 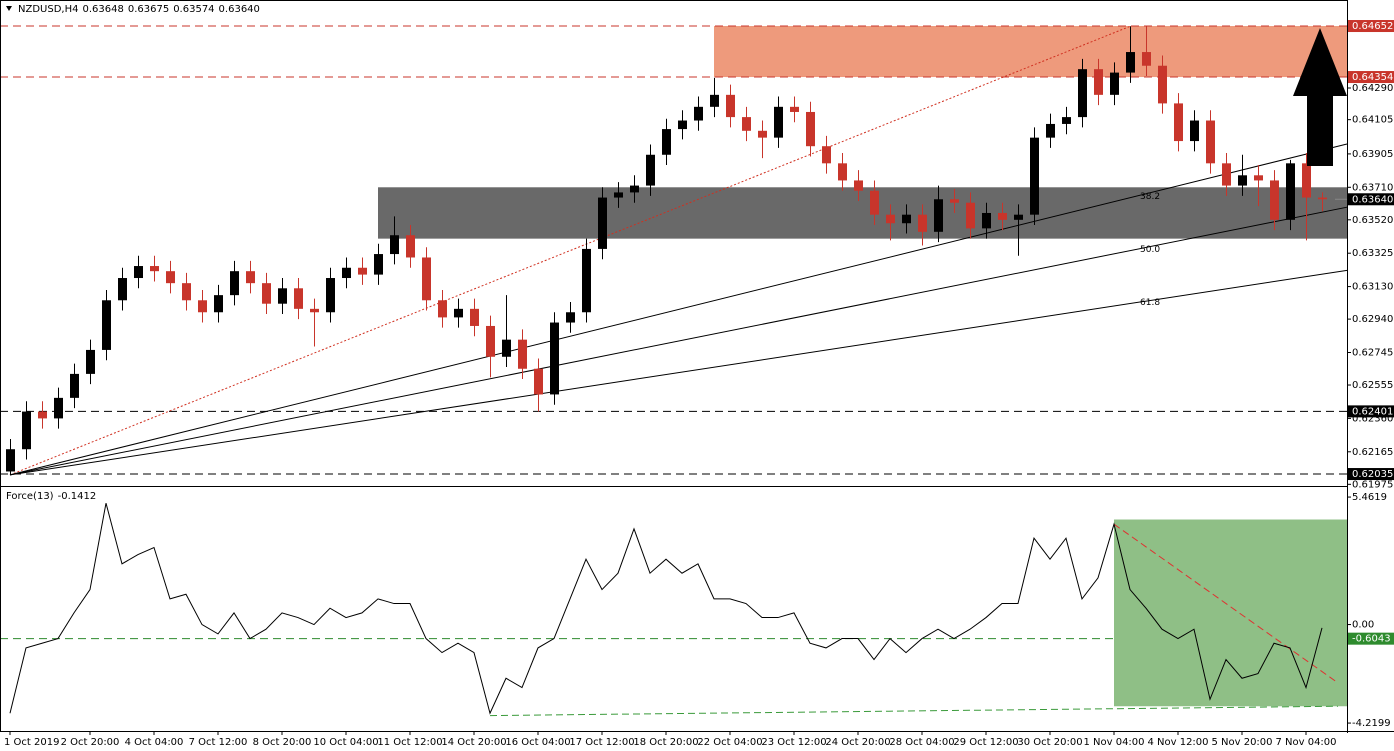 I want to click on x-tick-label: 4 Nov 12:00, so click(x=1177, y=742).